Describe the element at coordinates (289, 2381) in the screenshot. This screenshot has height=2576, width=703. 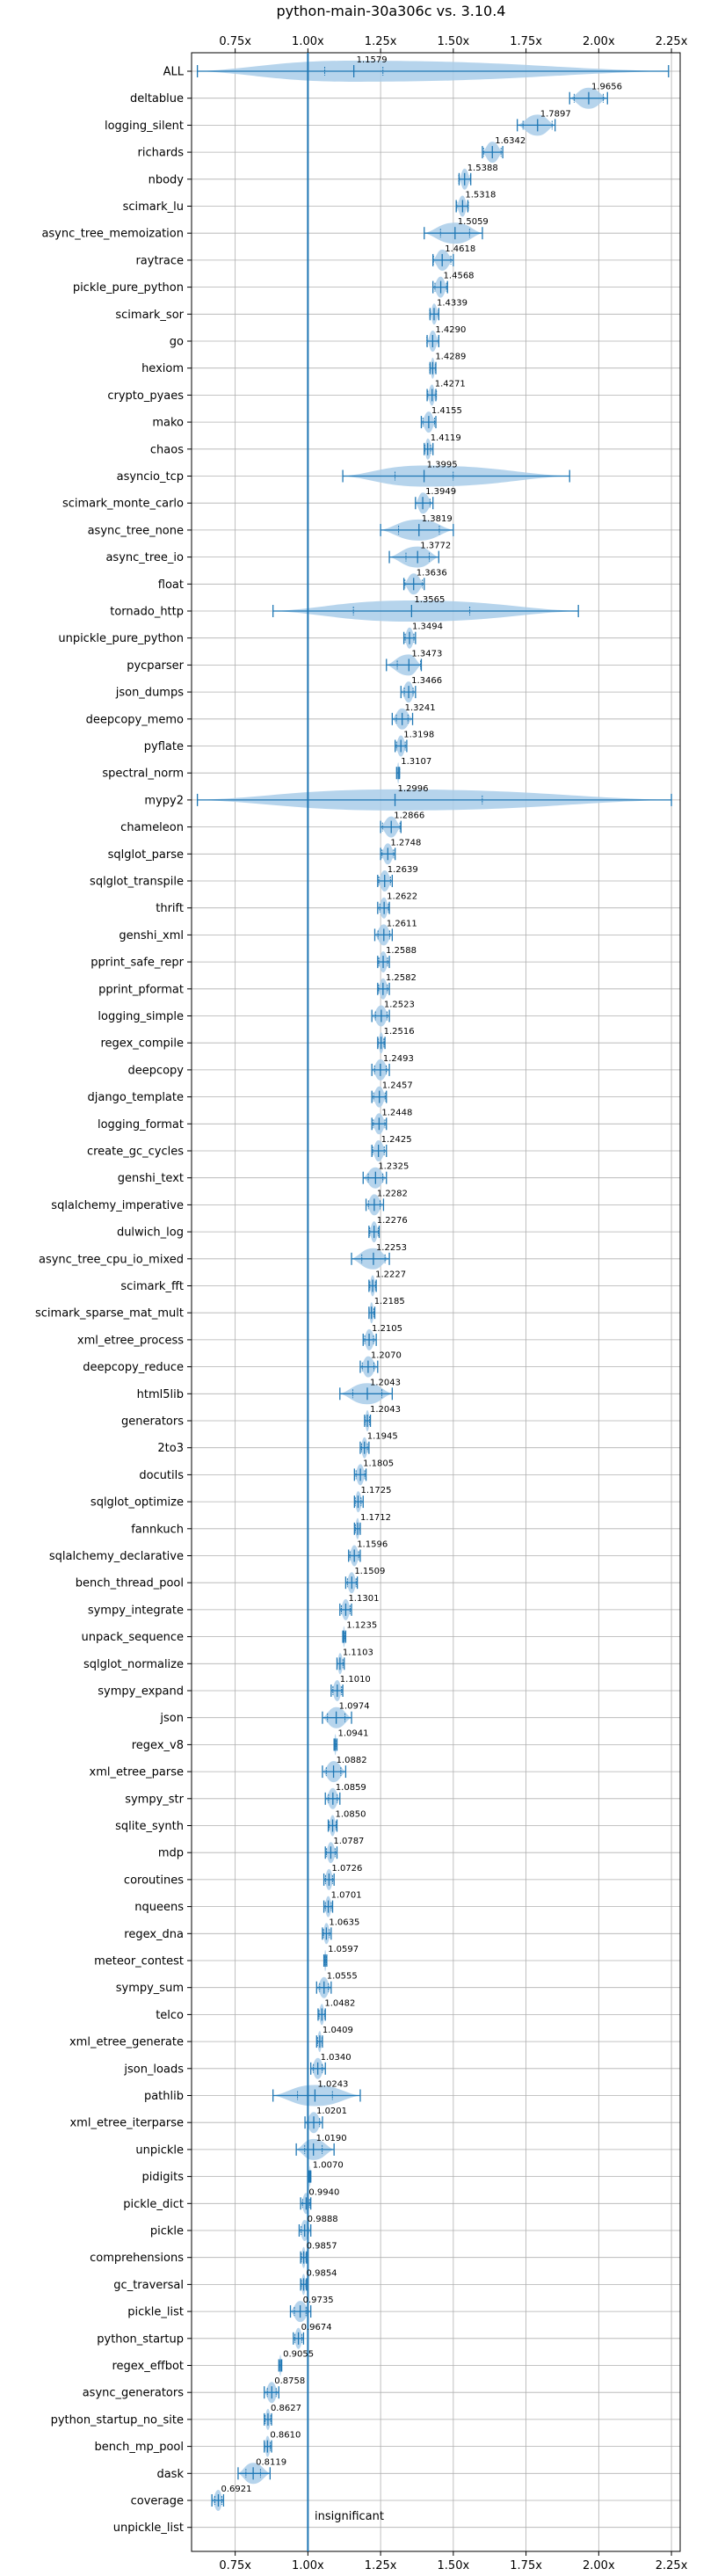
I see `value-label: 0.8758` at that location.